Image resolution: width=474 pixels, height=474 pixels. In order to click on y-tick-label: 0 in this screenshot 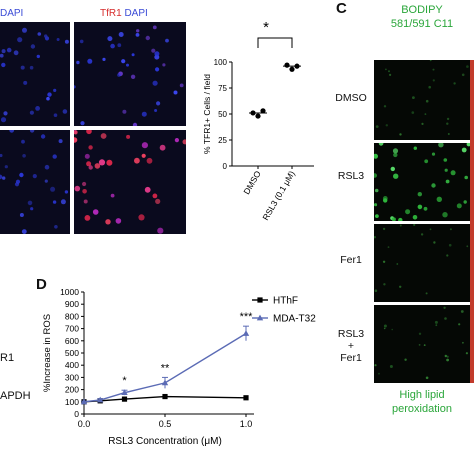, I will do `click(225, 166)`.